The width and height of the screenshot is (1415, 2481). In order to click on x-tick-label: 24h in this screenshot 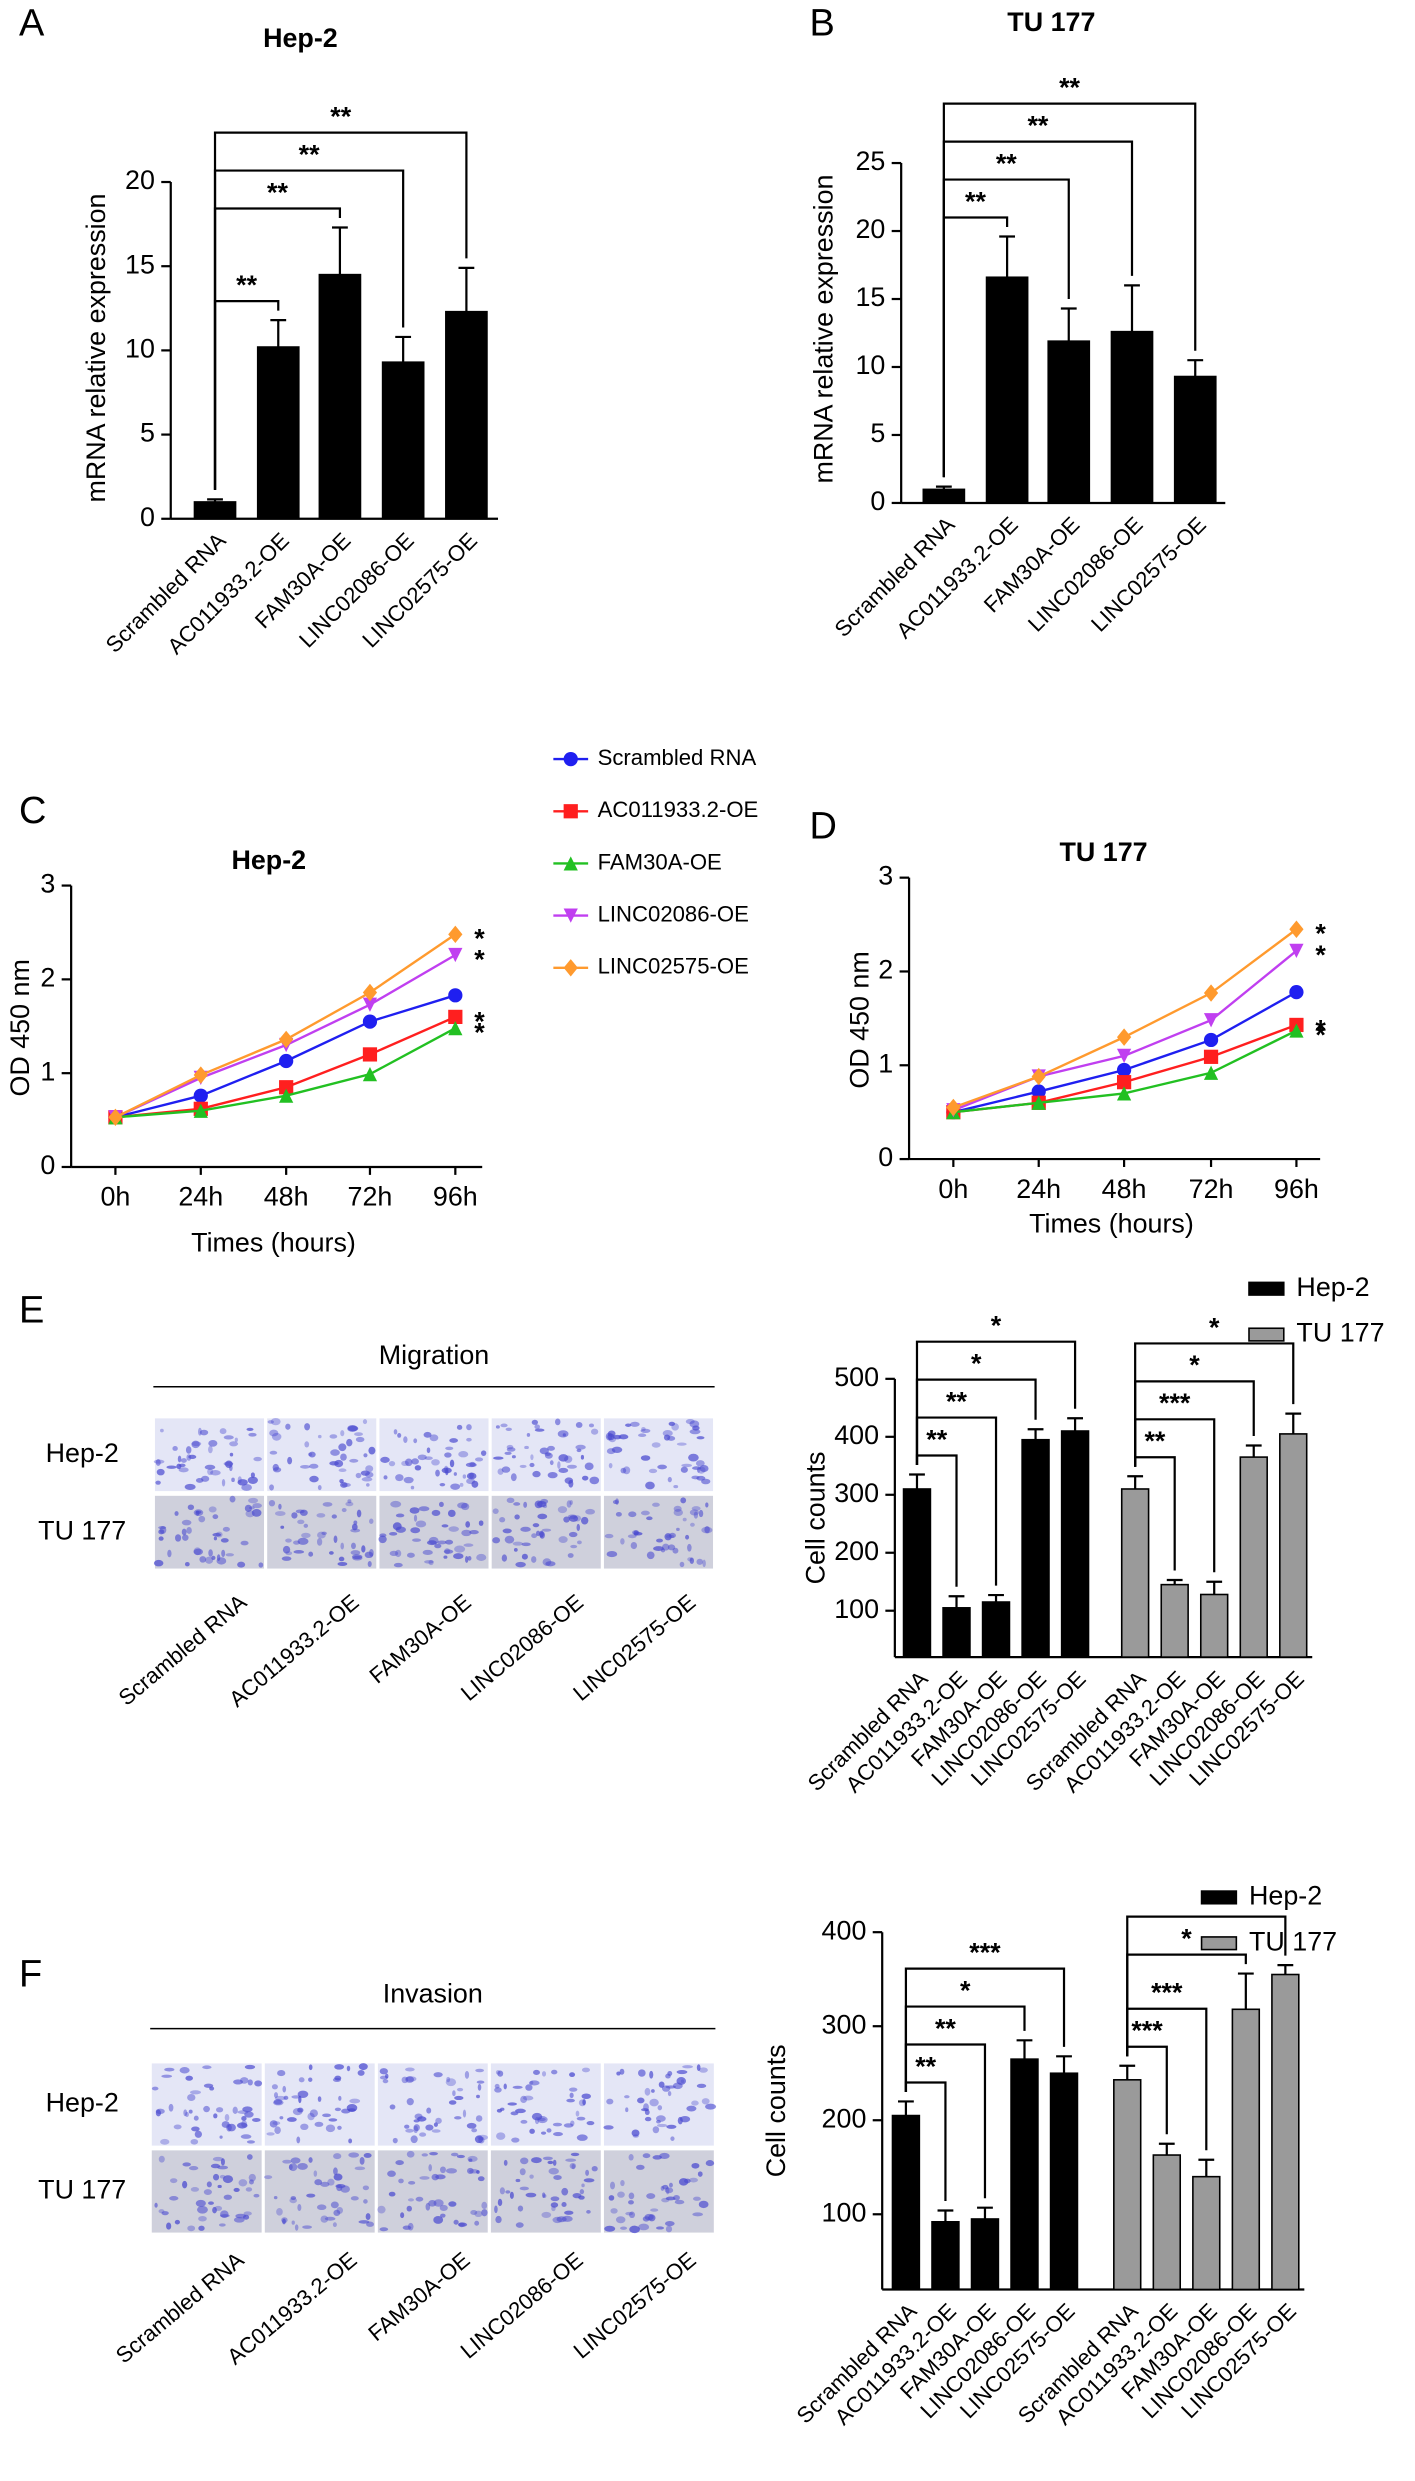, I will do `click(1038, 1189)`.